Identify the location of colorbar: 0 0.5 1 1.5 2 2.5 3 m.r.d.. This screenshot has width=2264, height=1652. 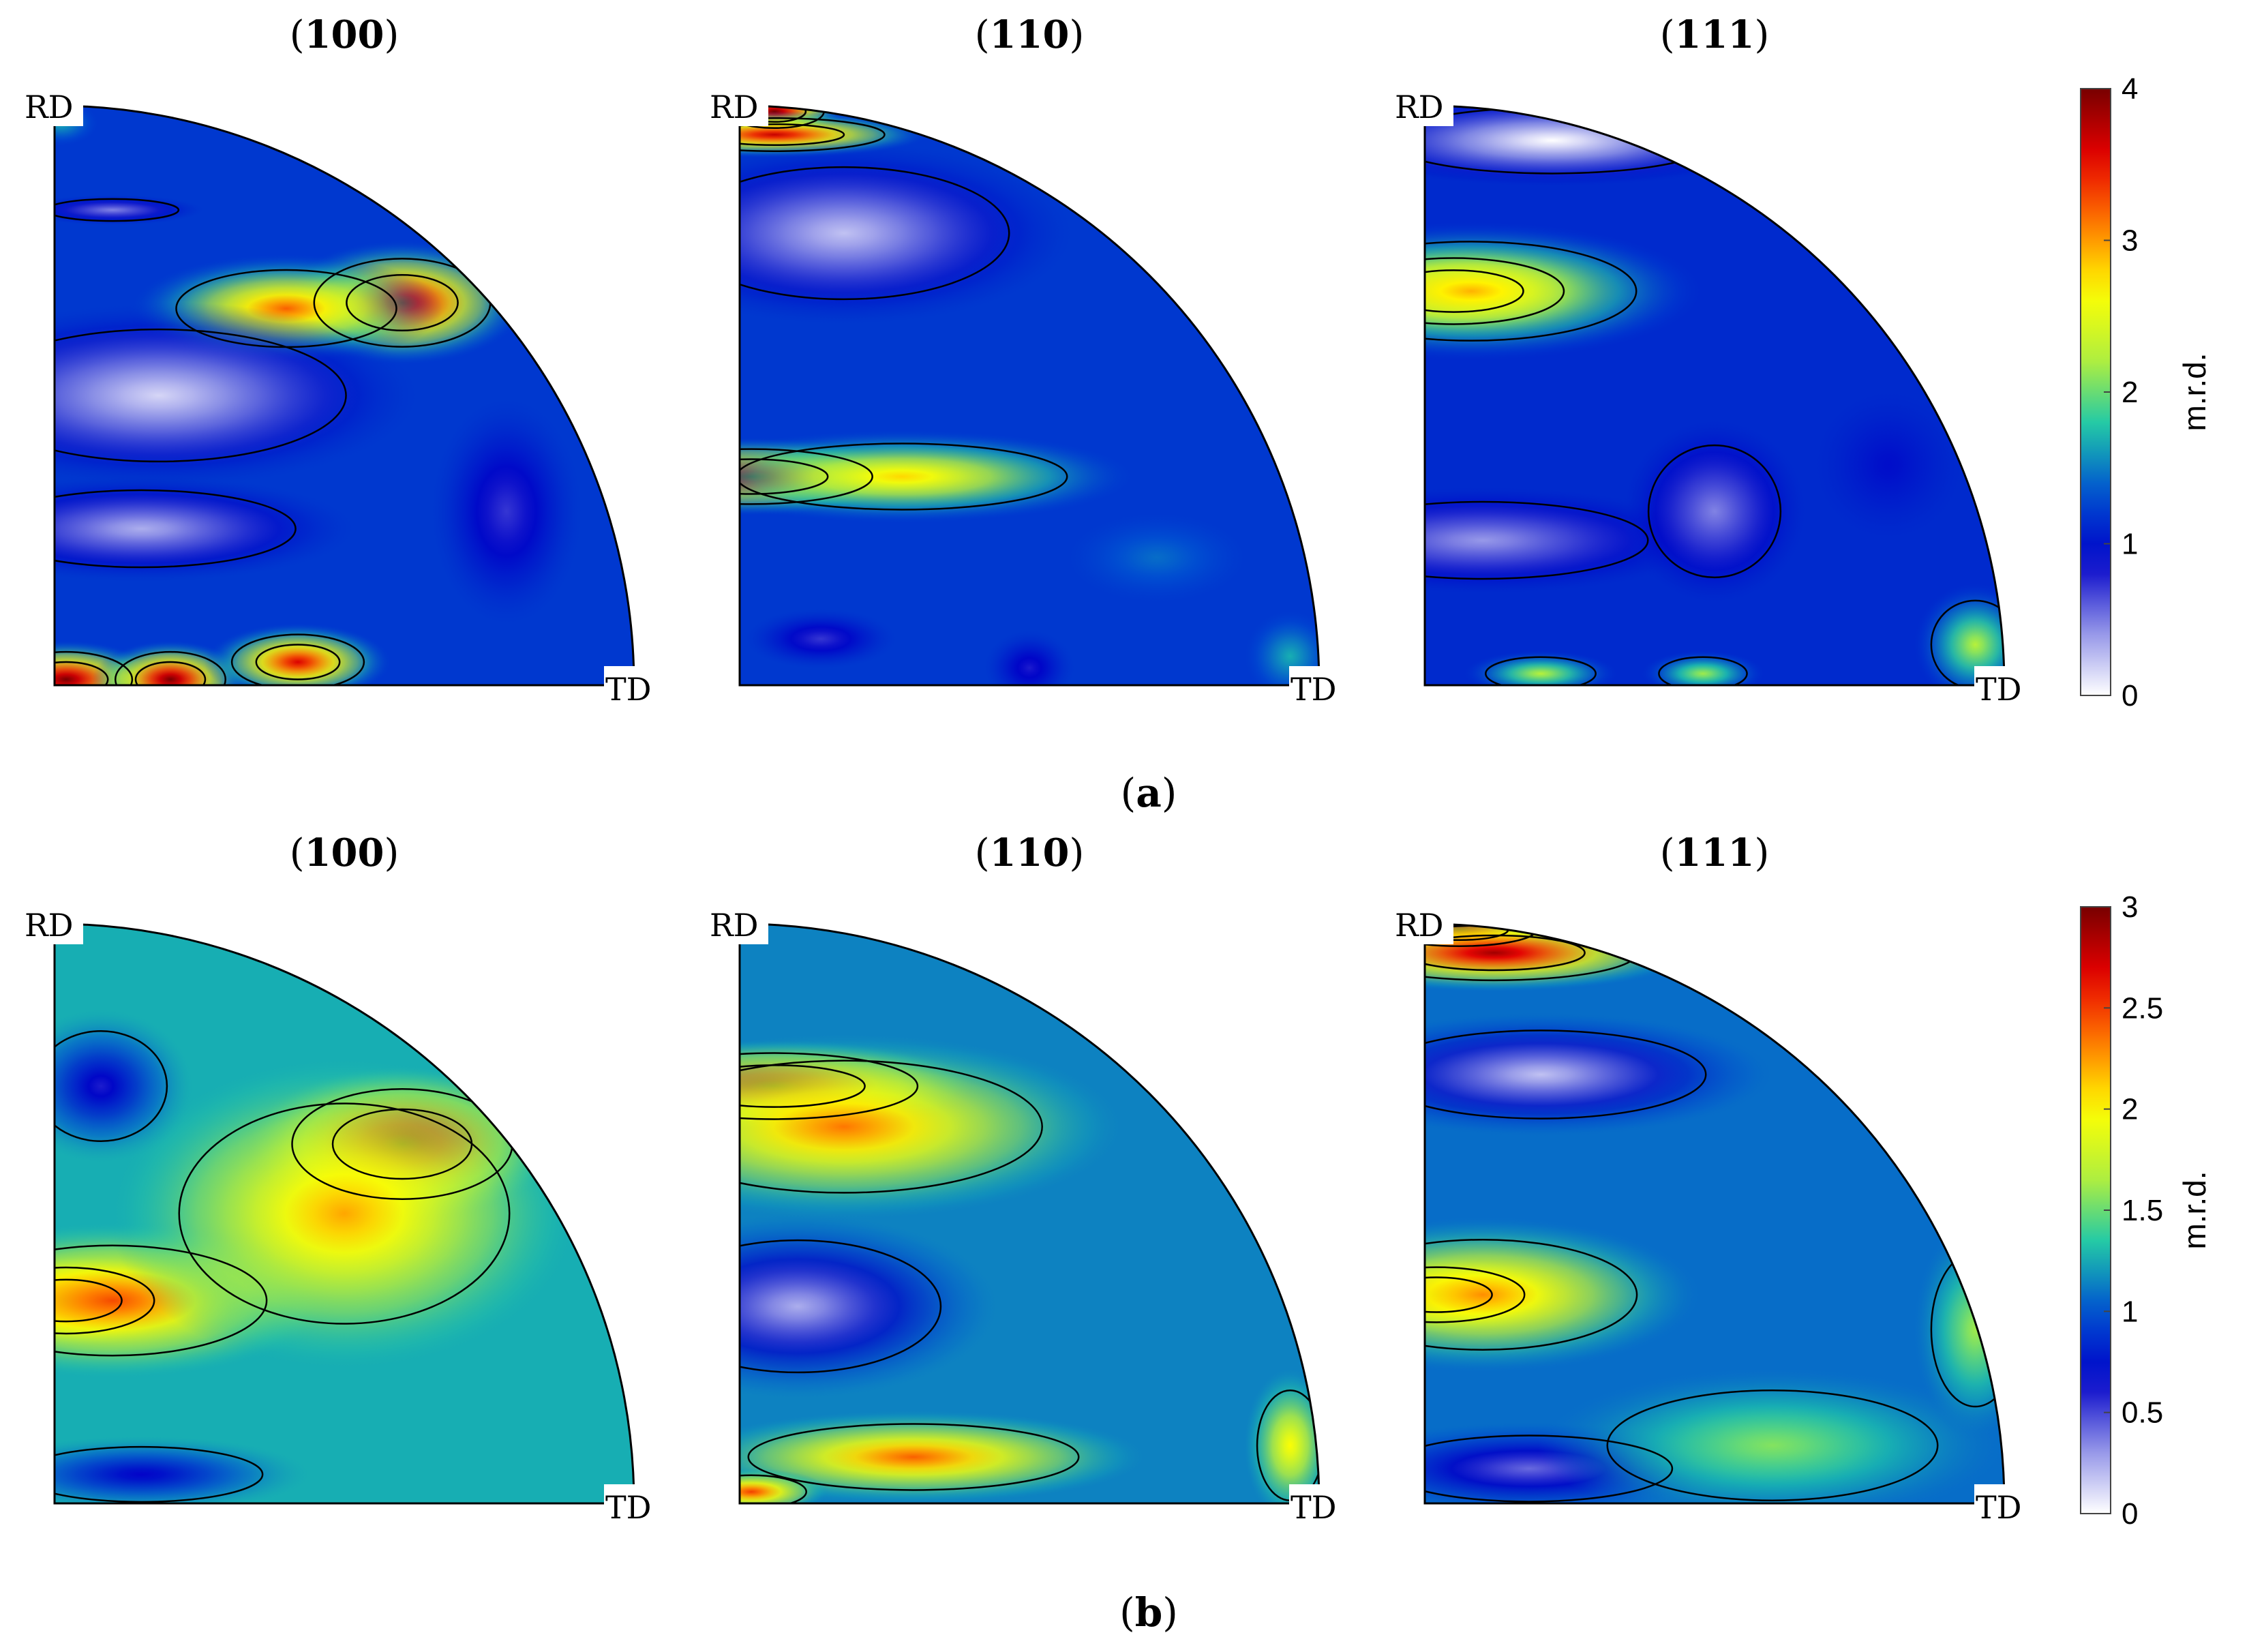
(2146, 1210).